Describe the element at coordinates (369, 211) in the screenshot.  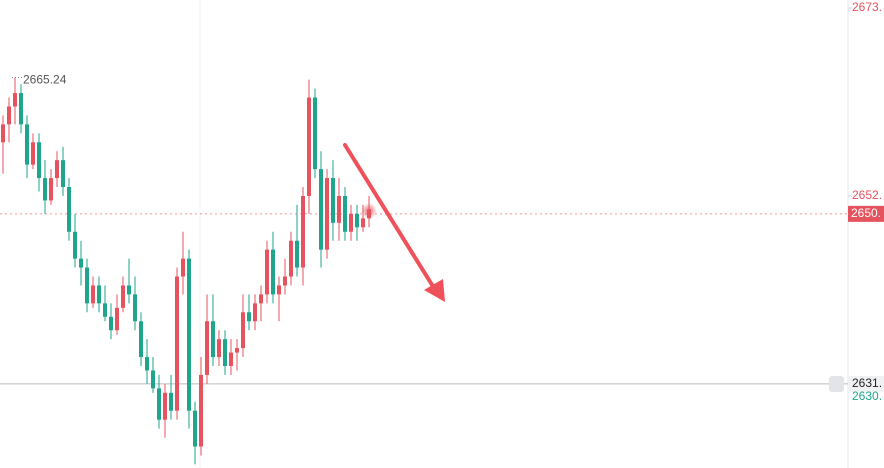
I see `live-dot` at that location.